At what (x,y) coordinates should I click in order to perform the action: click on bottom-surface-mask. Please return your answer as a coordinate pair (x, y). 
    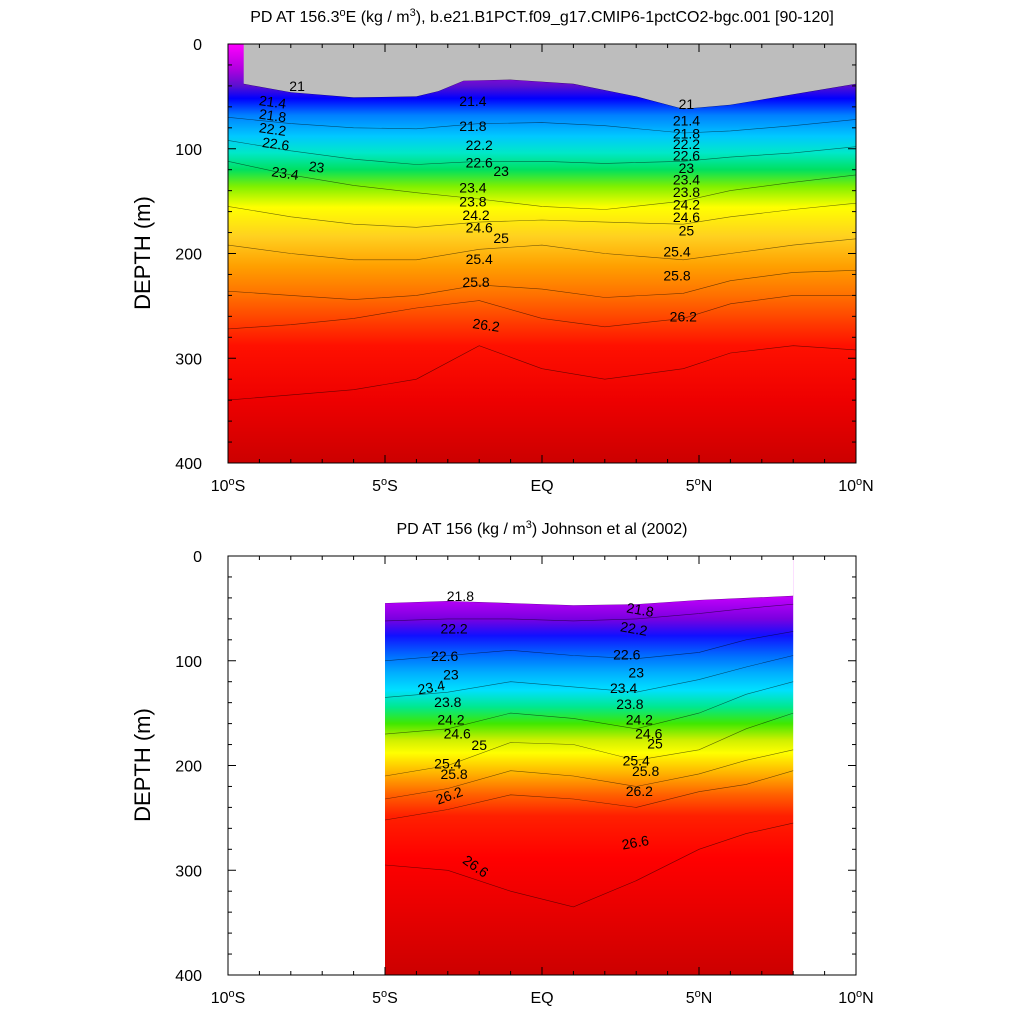
    Looking at the image, I should click on (589, 581).